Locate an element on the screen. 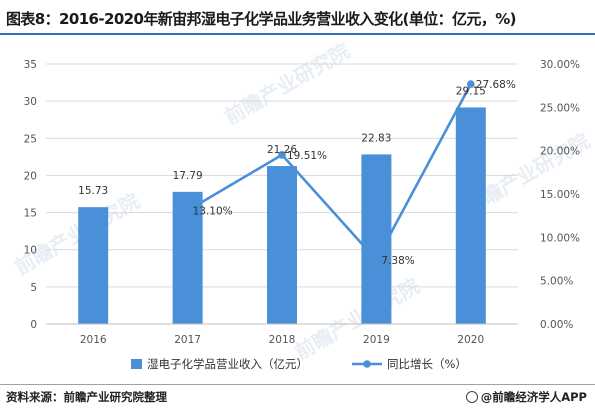  source-note: 资料来源：前瞻产业研究院整理 is located at coordinates (86, 397).